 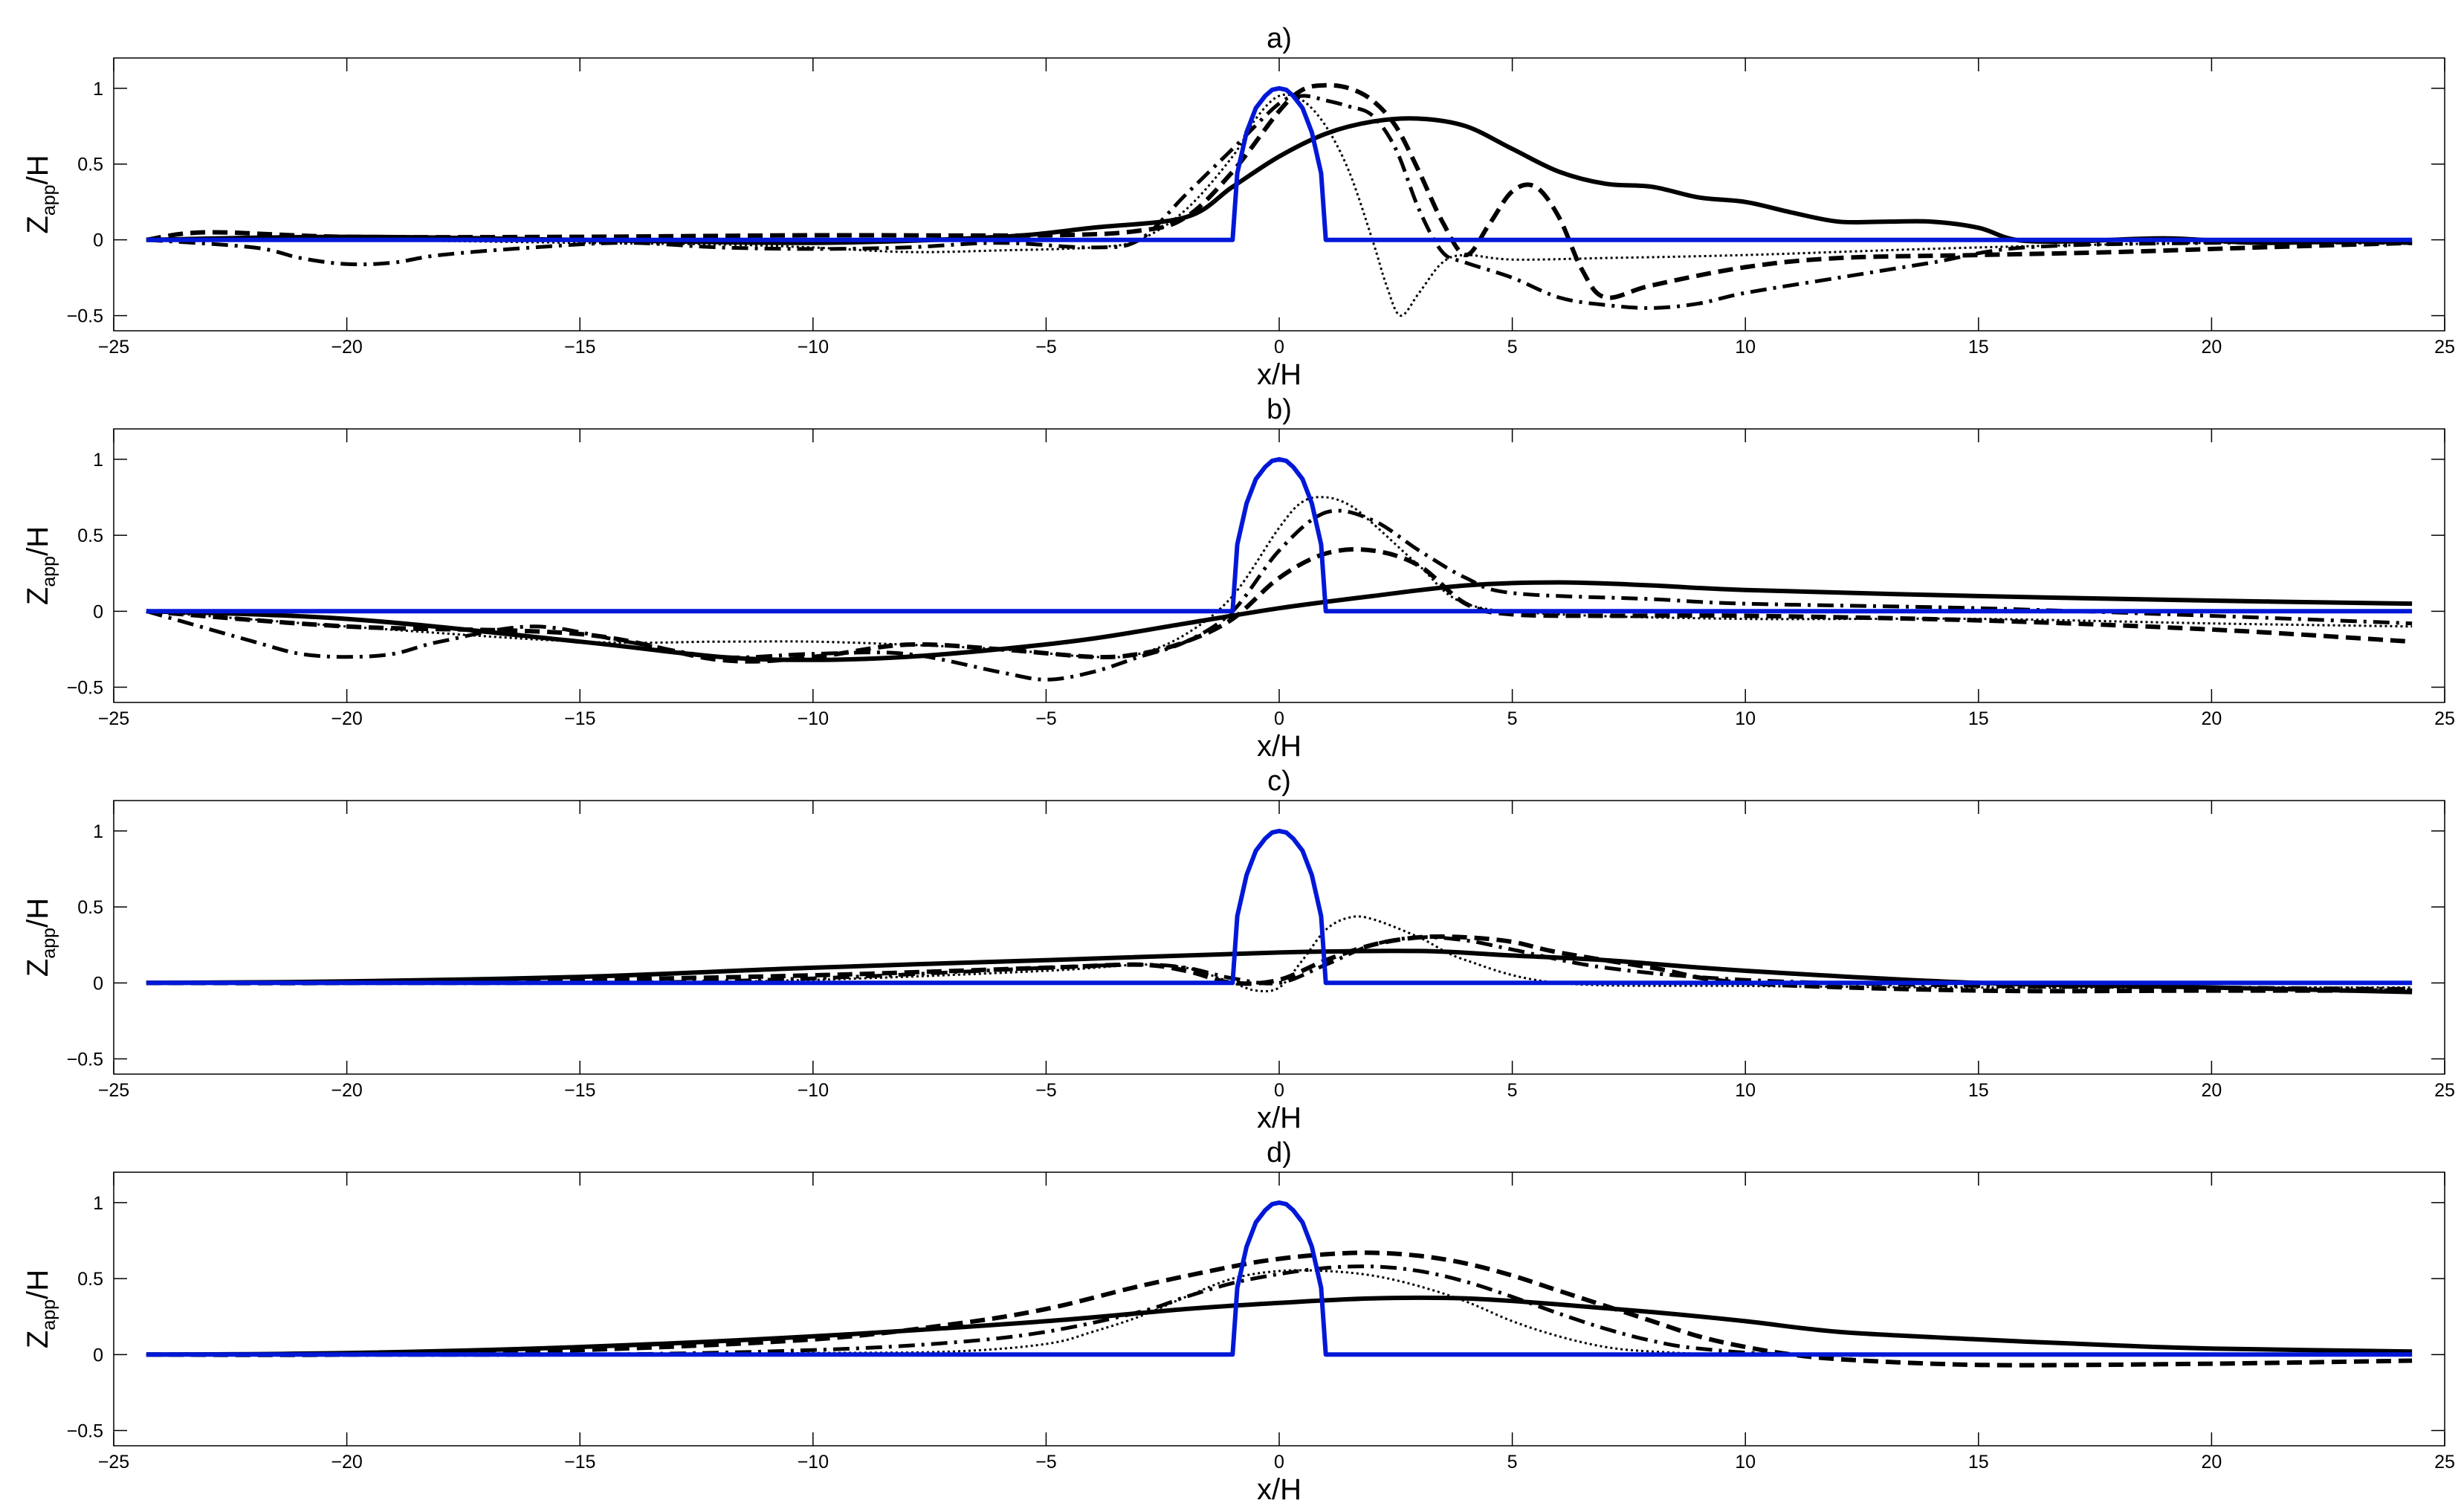 What do you see at coordinates (1279, 781) in the screenshot?
I see `chart-title: c)` at bounding box center [1279, 781].